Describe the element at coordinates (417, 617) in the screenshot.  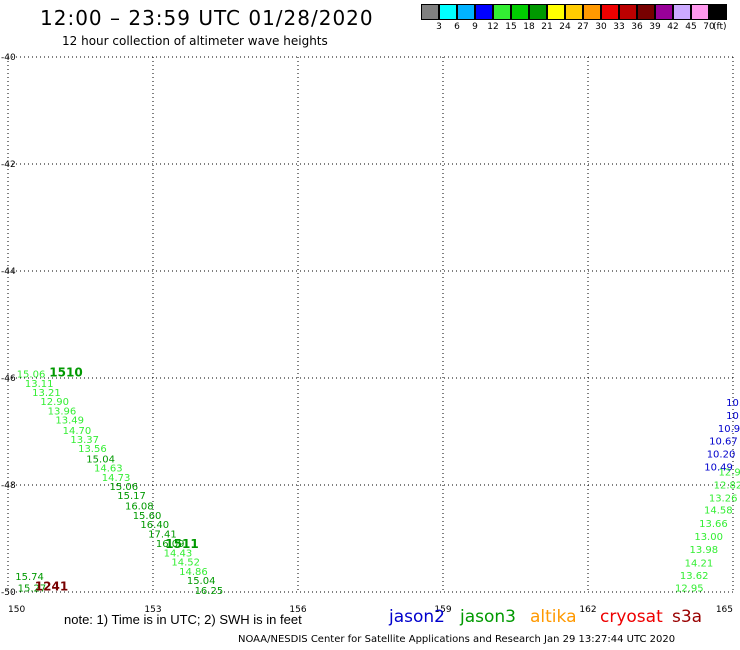
I see `satellite-label-jason2: jason2` at that location.